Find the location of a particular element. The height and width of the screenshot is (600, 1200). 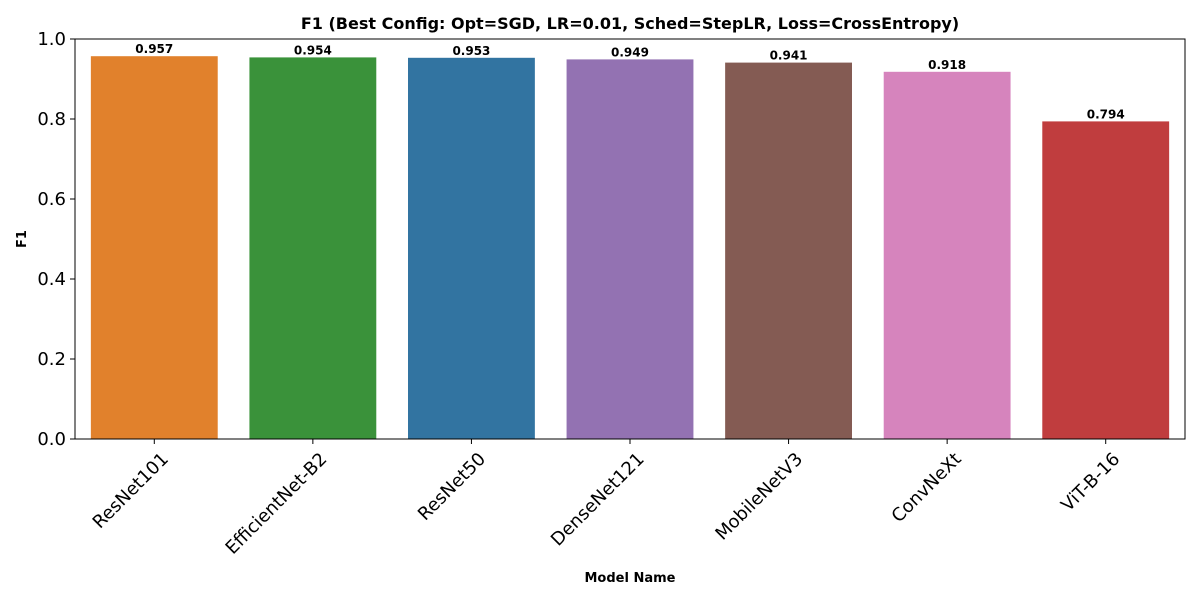

x-tick-label: ResNet50 is located at coordinates (452, 487).